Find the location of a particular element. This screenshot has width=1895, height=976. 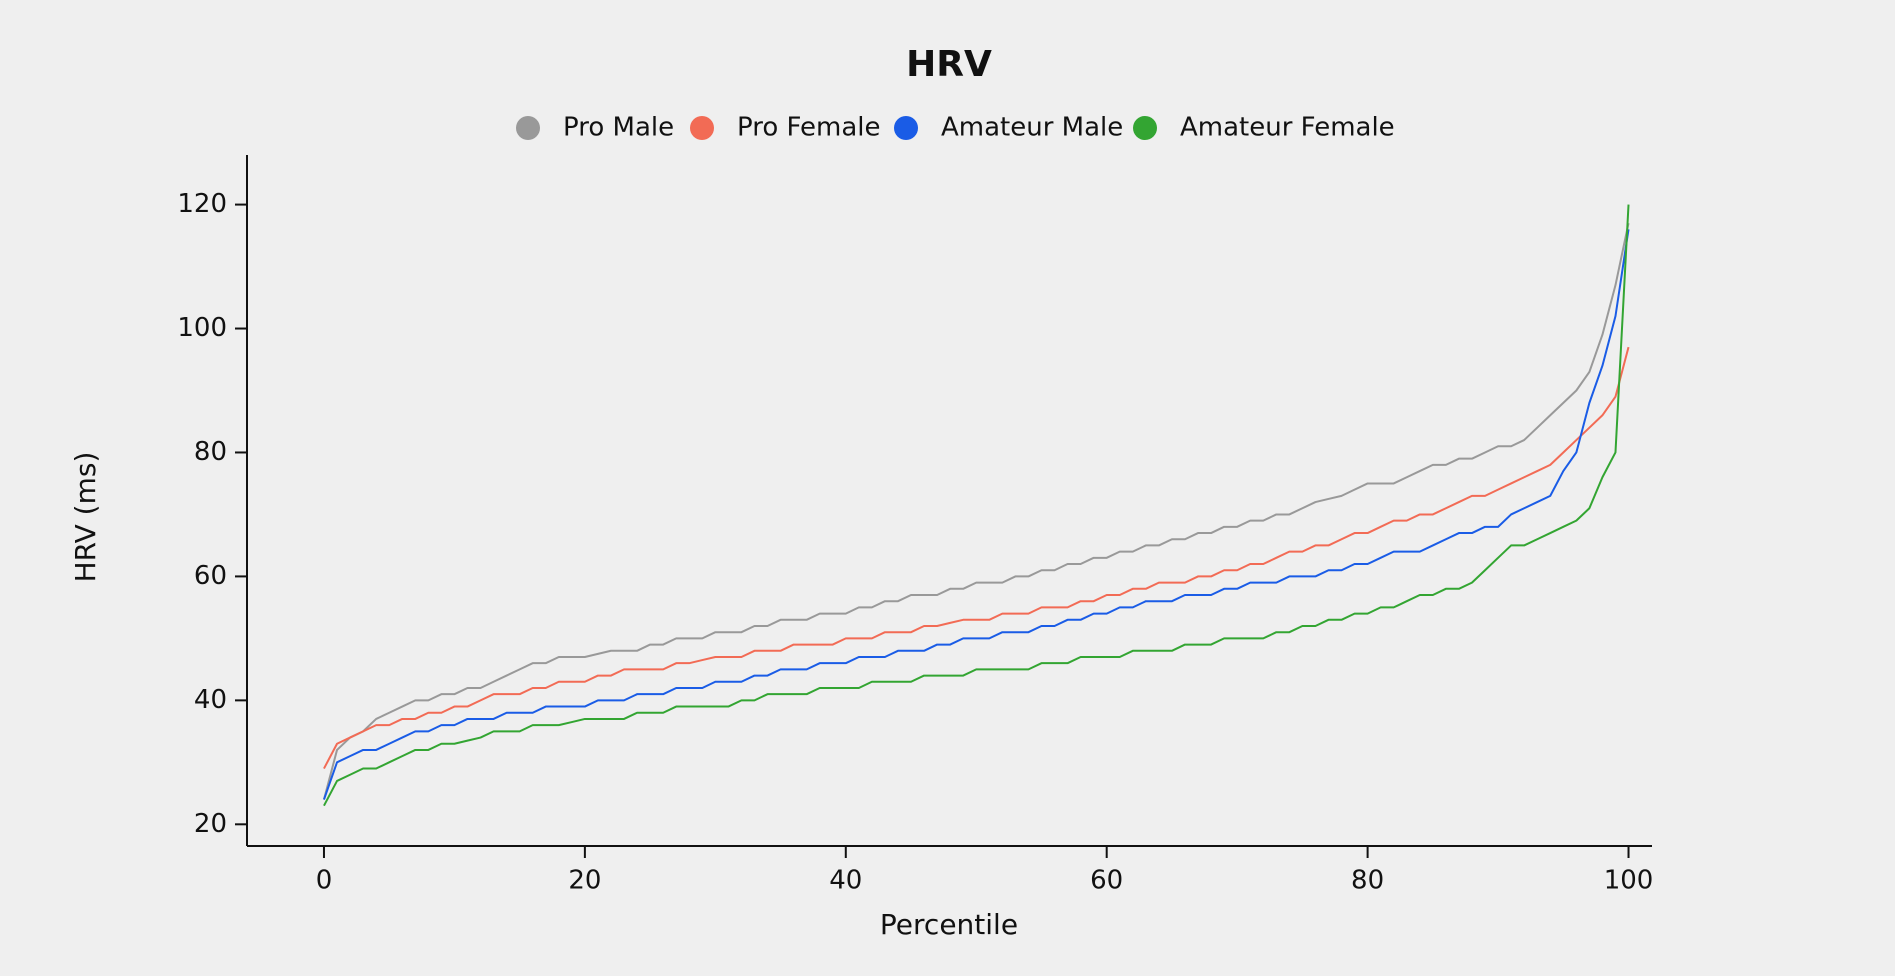

y-tick-label: 20 is located at coordinates (210, 824).